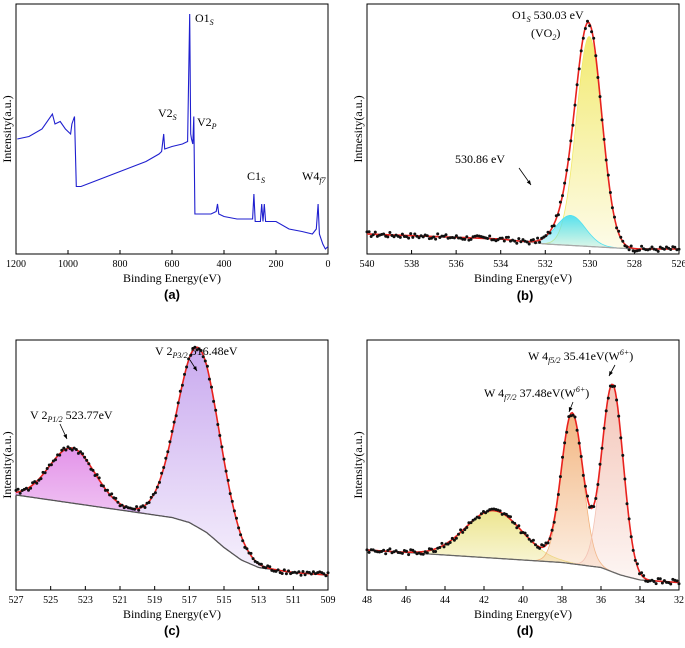 This screenshot has height=648, width=685. What do you see at coordinates (189, 600) in the screenshot?
I see `panel-c-x-tick-label: 517` at bounding box center [189, 600].